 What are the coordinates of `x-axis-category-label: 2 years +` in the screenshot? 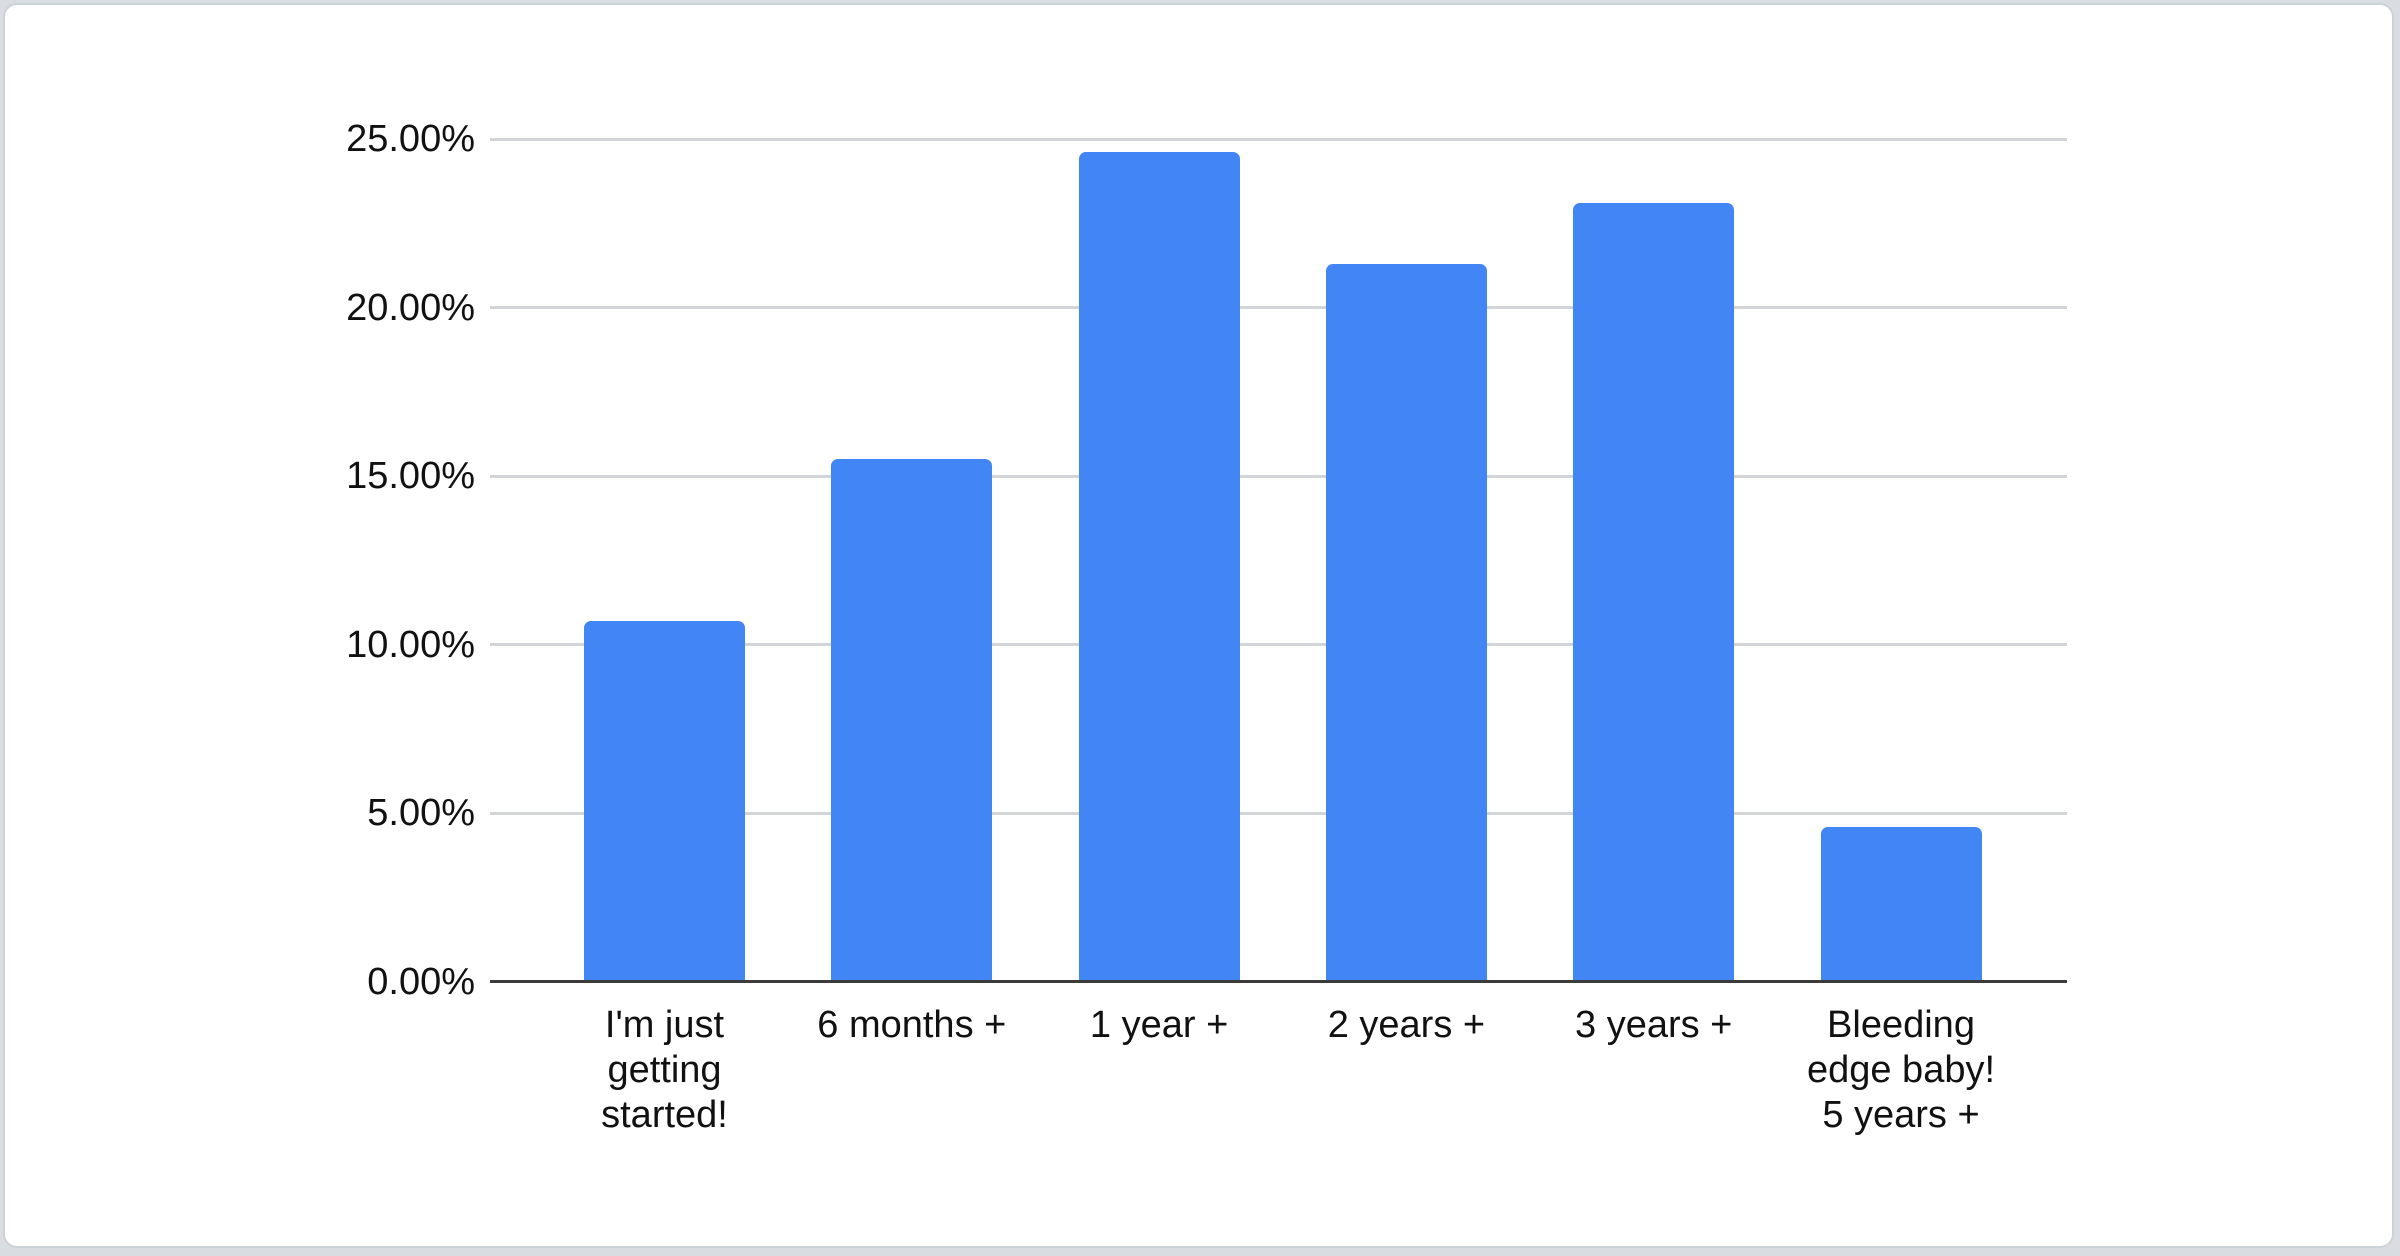 It's located at (1406, 1025).